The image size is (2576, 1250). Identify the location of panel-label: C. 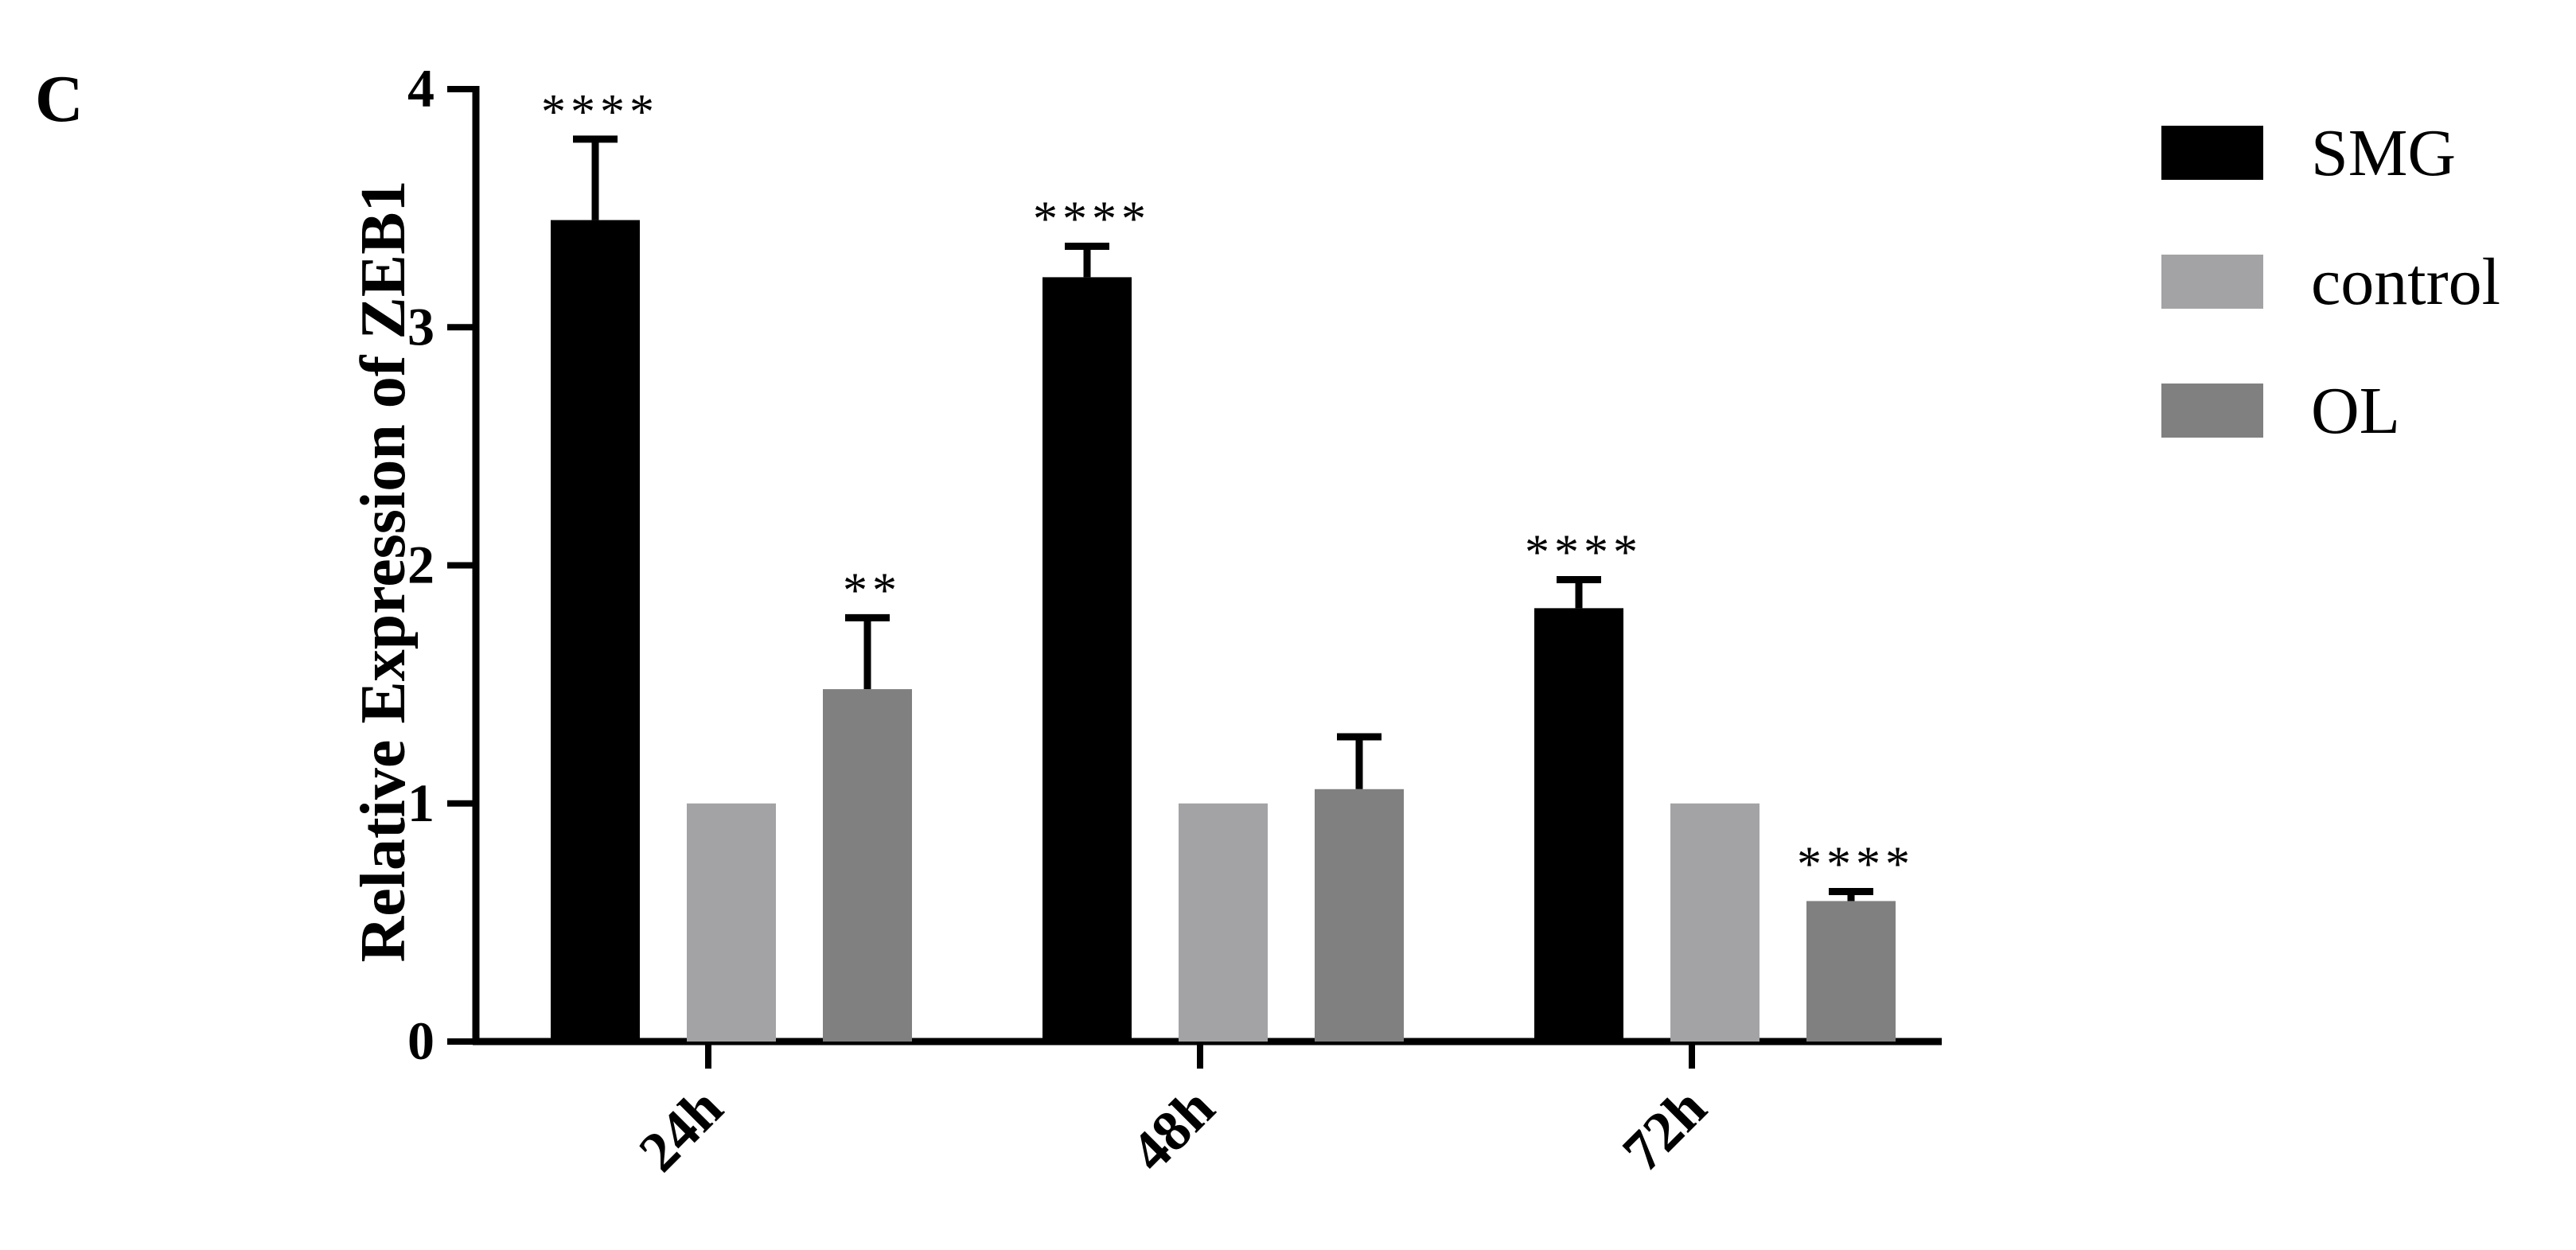
(60, 99).